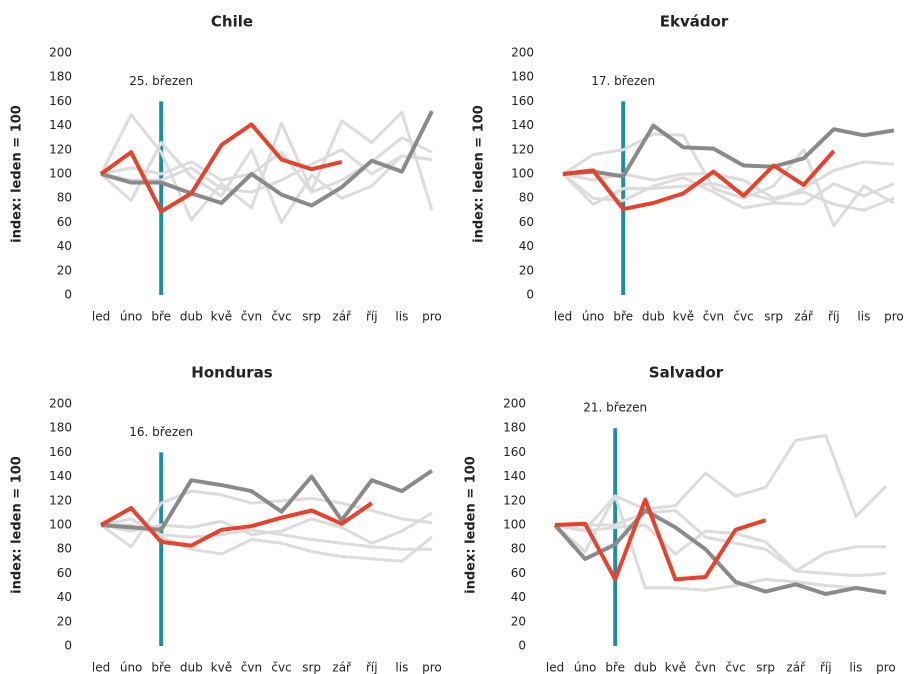 The width and height of the screenshot is (913, 674). What do you see at coordinates (161, 432) in the screenshot?
I see `annotation-label: 16. březen` at bounding box center [161, 432].